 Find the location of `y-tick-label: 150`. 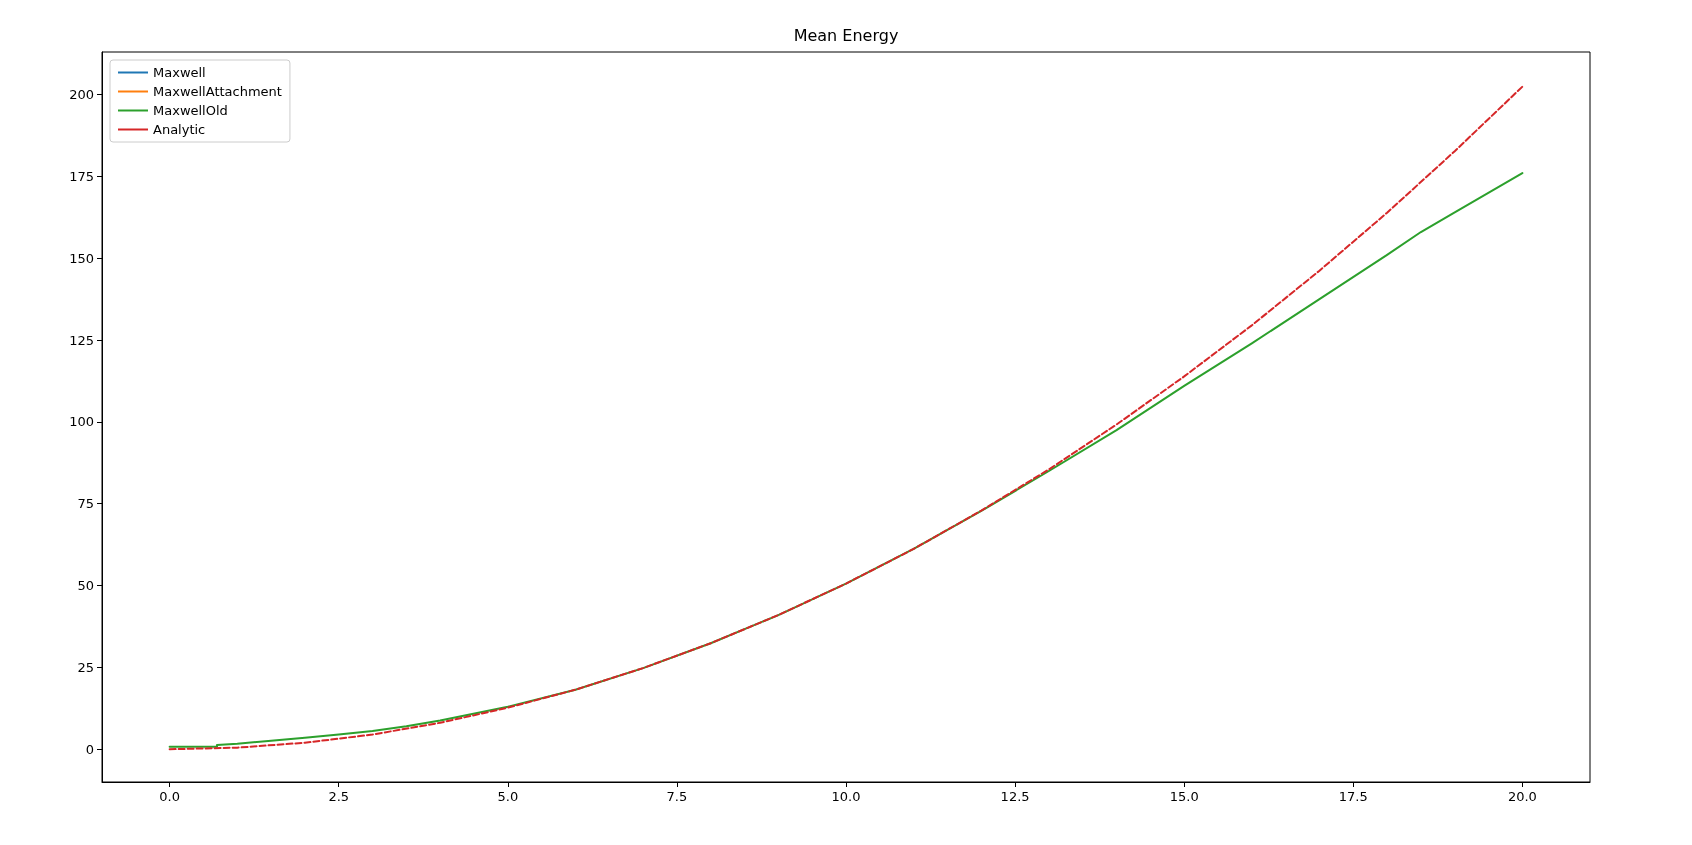

y-tick-label: 150 is located at coordinates (81, 258).